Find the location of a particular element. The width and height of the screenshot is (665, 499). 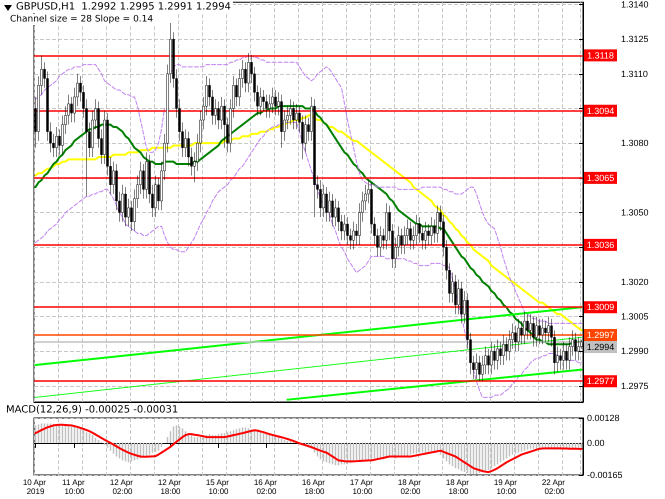

x-tick-label: 12 Apr 02:00 is located at coordinates (123, 487).